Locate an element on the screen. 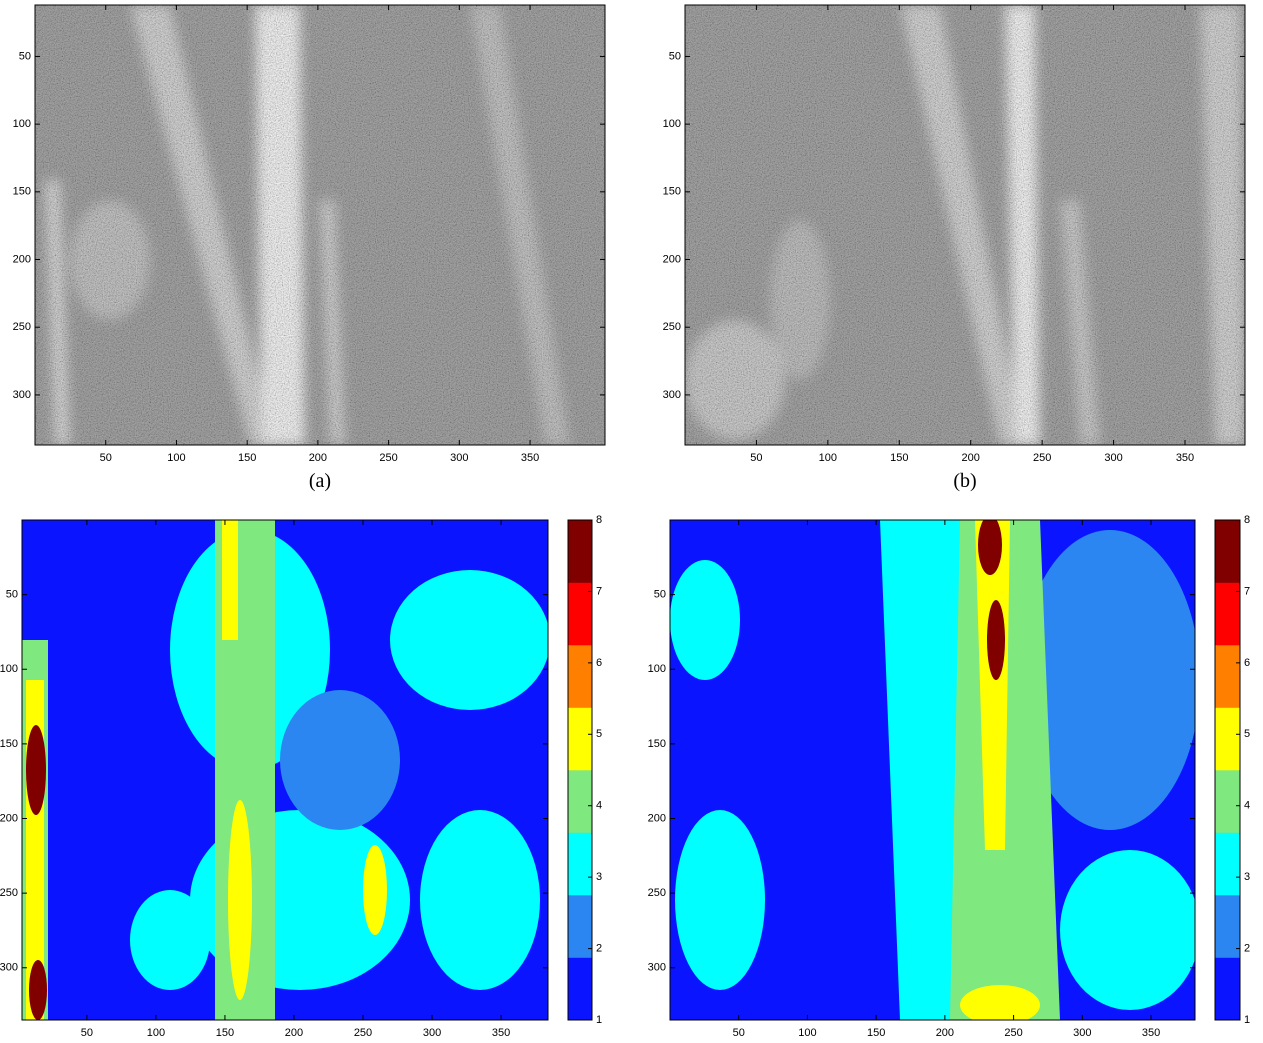 This screenshot has height=1043, width=1263. panel-caption: (a) is located at coordinates (320, 481).